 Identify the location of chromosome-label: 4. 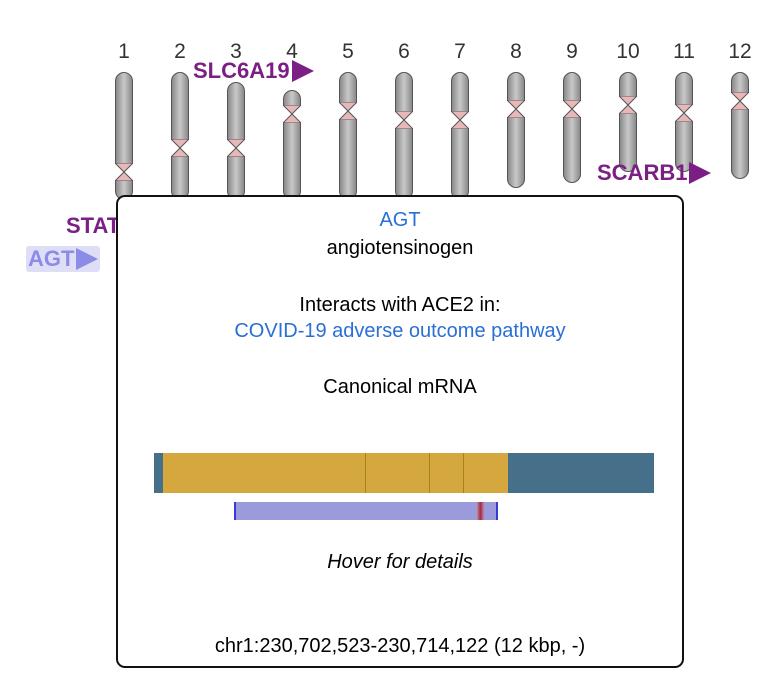
(292, 51).